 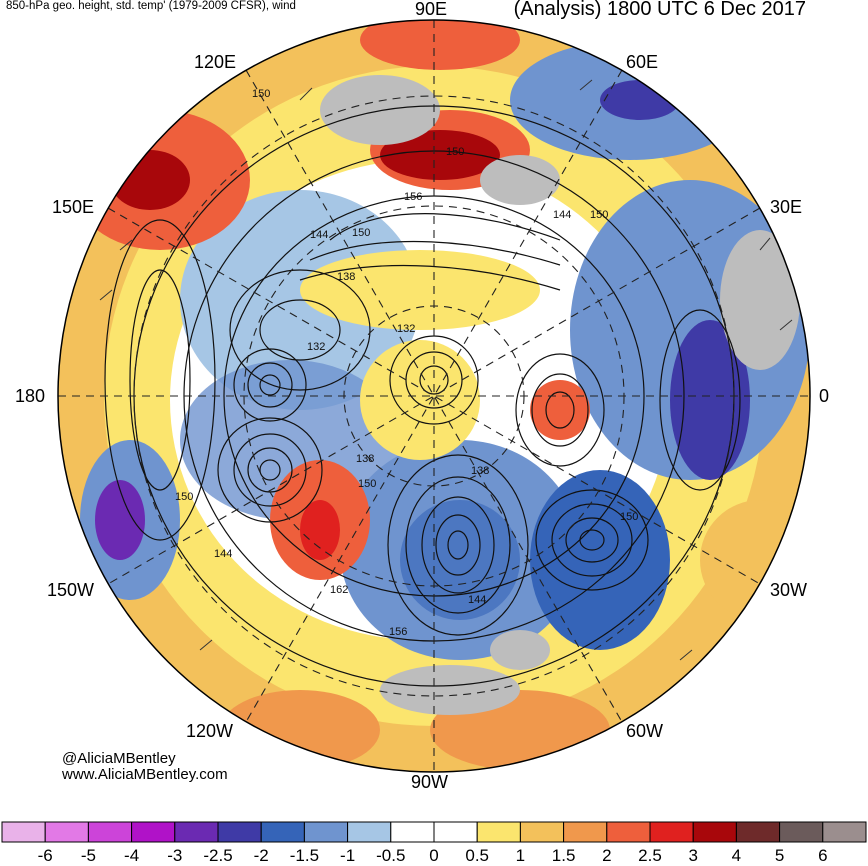 I want to click on colorbar-tick-label: -1.5, so click(x=304, y=855).